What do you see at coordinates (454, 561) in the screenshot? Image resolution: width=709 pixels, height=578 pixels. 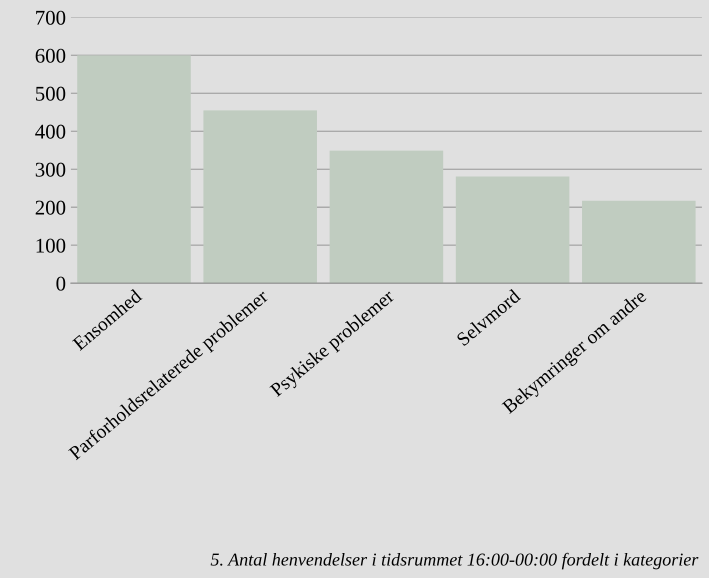 I see `text: 5. Antal henvendelser i tidsrummet 16:00-00:00 fordelt i kategorier` at bounding box center [454, 561].